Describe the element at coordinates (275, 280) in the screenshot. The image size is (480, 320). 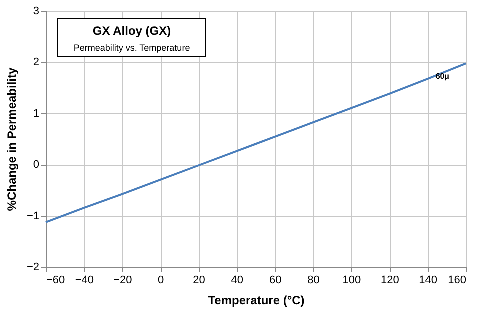
I see `x-tick-label: 60` at that location.